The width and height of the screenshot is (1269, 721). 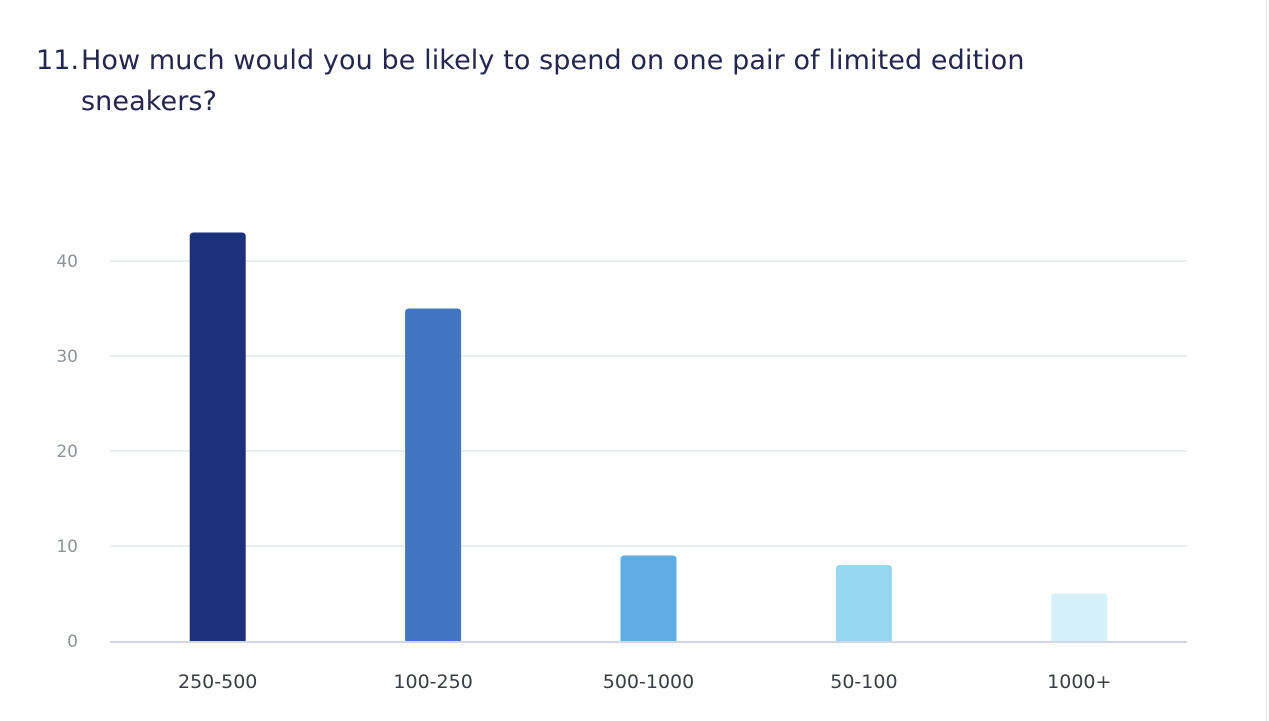 What do you see at coordinates (1079, 617) in the screenshot?
I see `bar-1000+` at bounding box center [1079, 617].